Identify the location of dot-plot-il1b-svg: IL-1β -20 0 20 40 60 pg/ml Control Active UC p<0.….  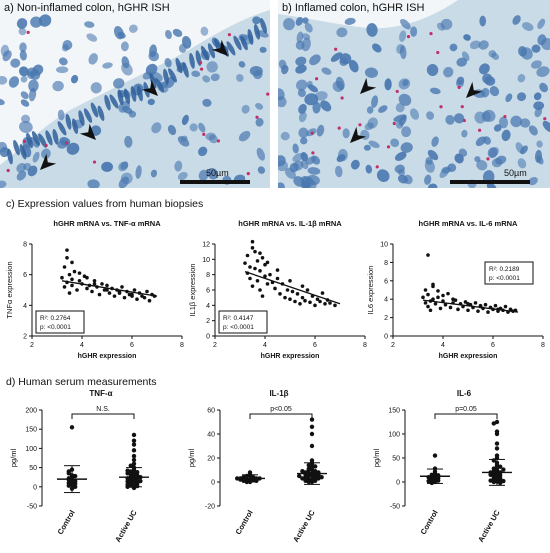
(257, 466).